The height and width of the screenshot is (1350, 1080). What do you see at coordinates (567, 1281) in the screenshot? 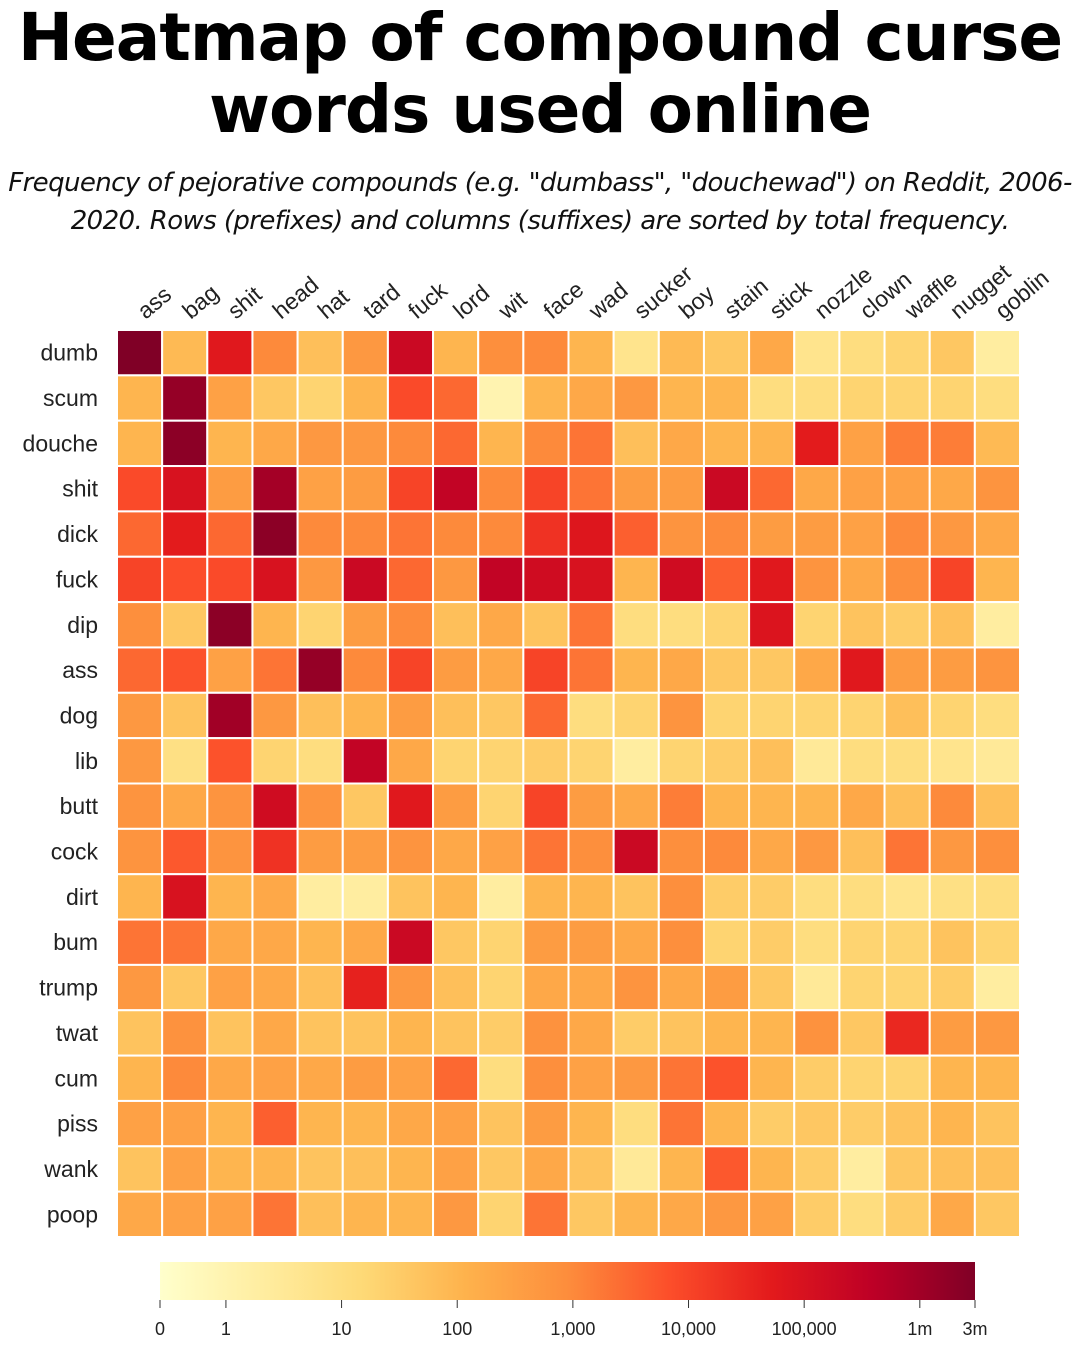
I see `colorbar` at bounding box center [567, 1281].